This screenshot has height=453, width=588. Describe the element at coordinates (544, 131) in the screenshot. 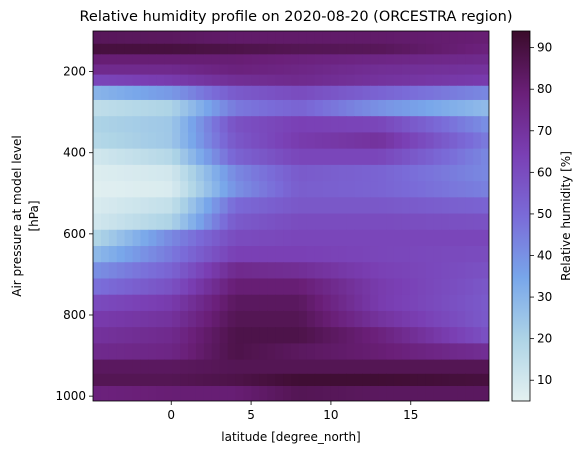

I see `colorbar-tick-label: 70` at that location.